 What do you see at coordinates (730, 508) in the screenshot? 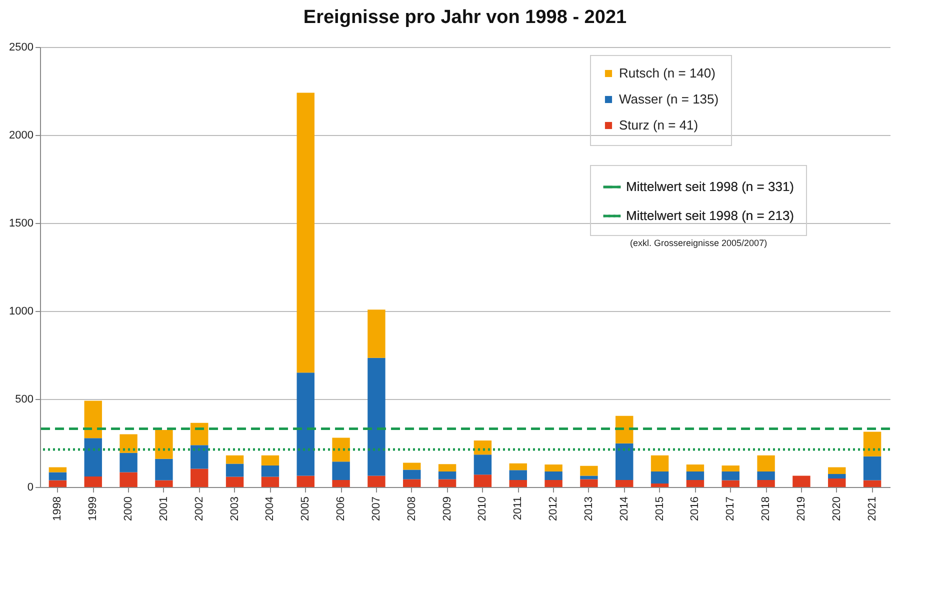
I see `x-tick-label: 2017` at bounding box center [730, 508].